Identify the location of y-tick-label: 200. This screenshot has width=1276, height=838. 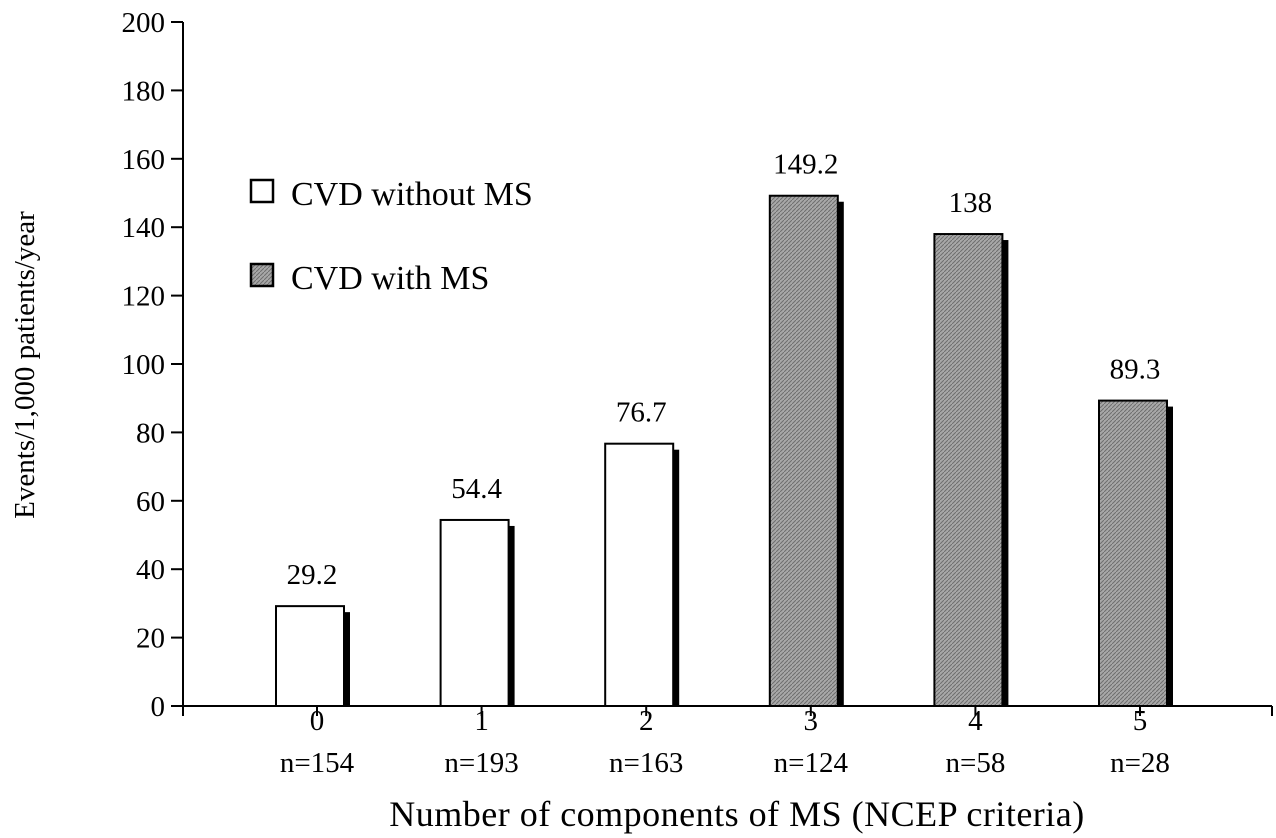
(144, 23).